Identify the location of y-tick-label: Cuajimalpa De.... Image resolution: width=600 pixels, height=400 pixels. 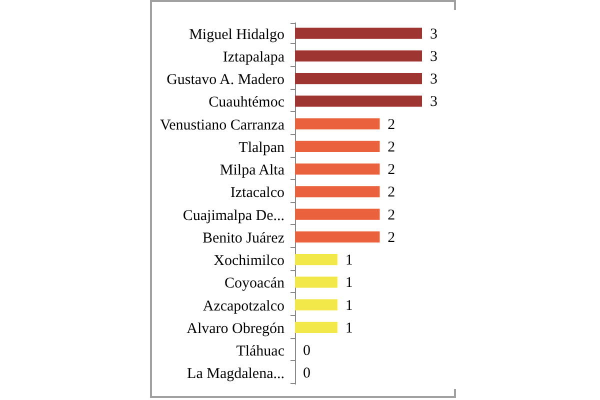
(233, 216).